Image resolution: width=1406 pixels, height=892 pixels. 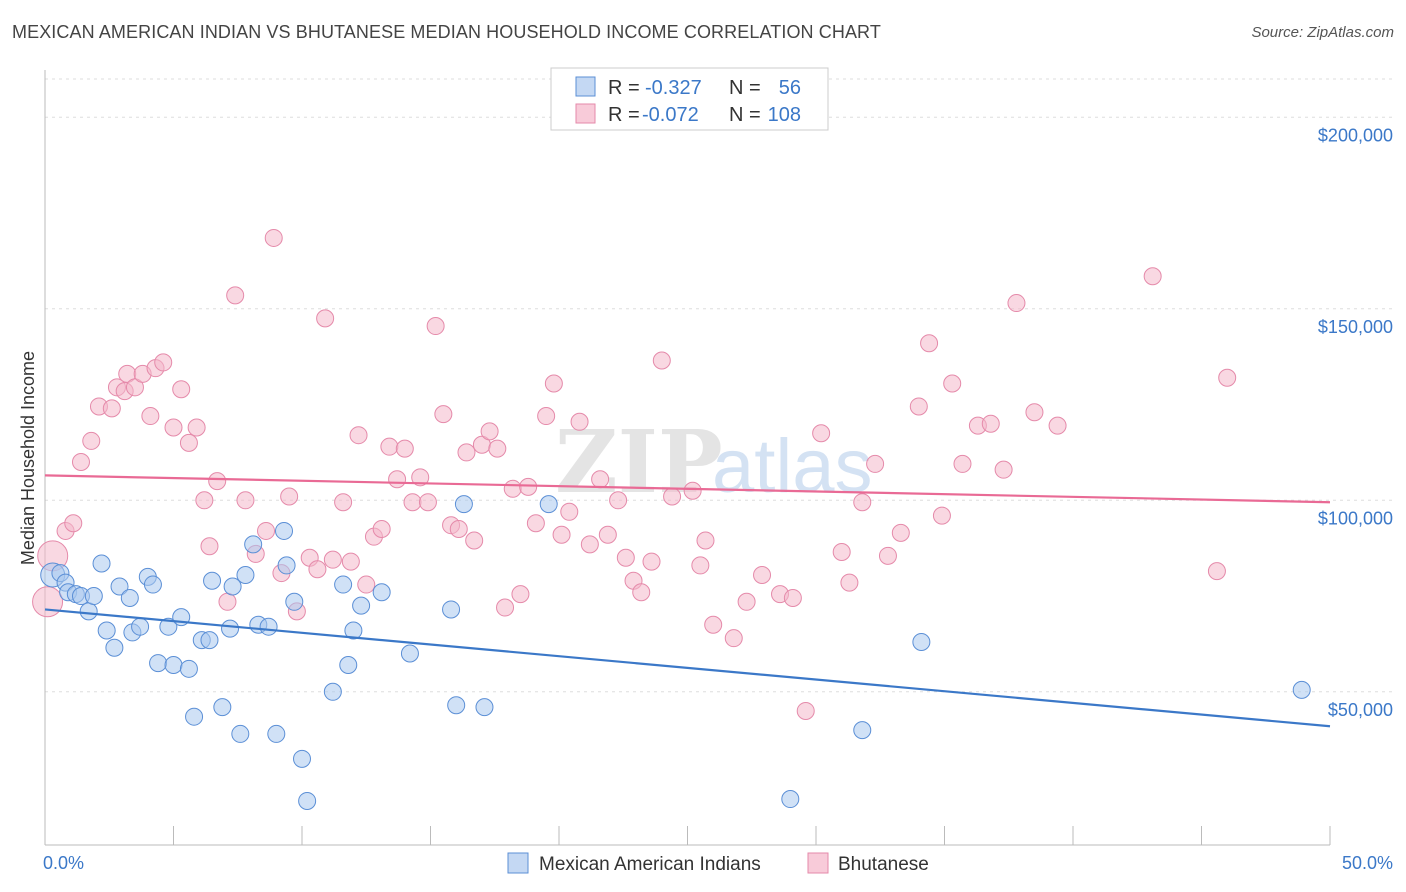 What do you see at coordinates (518, 863) in the screenshot?
I see `series-legend-swatch-blue` at bounding box center [518, 863].